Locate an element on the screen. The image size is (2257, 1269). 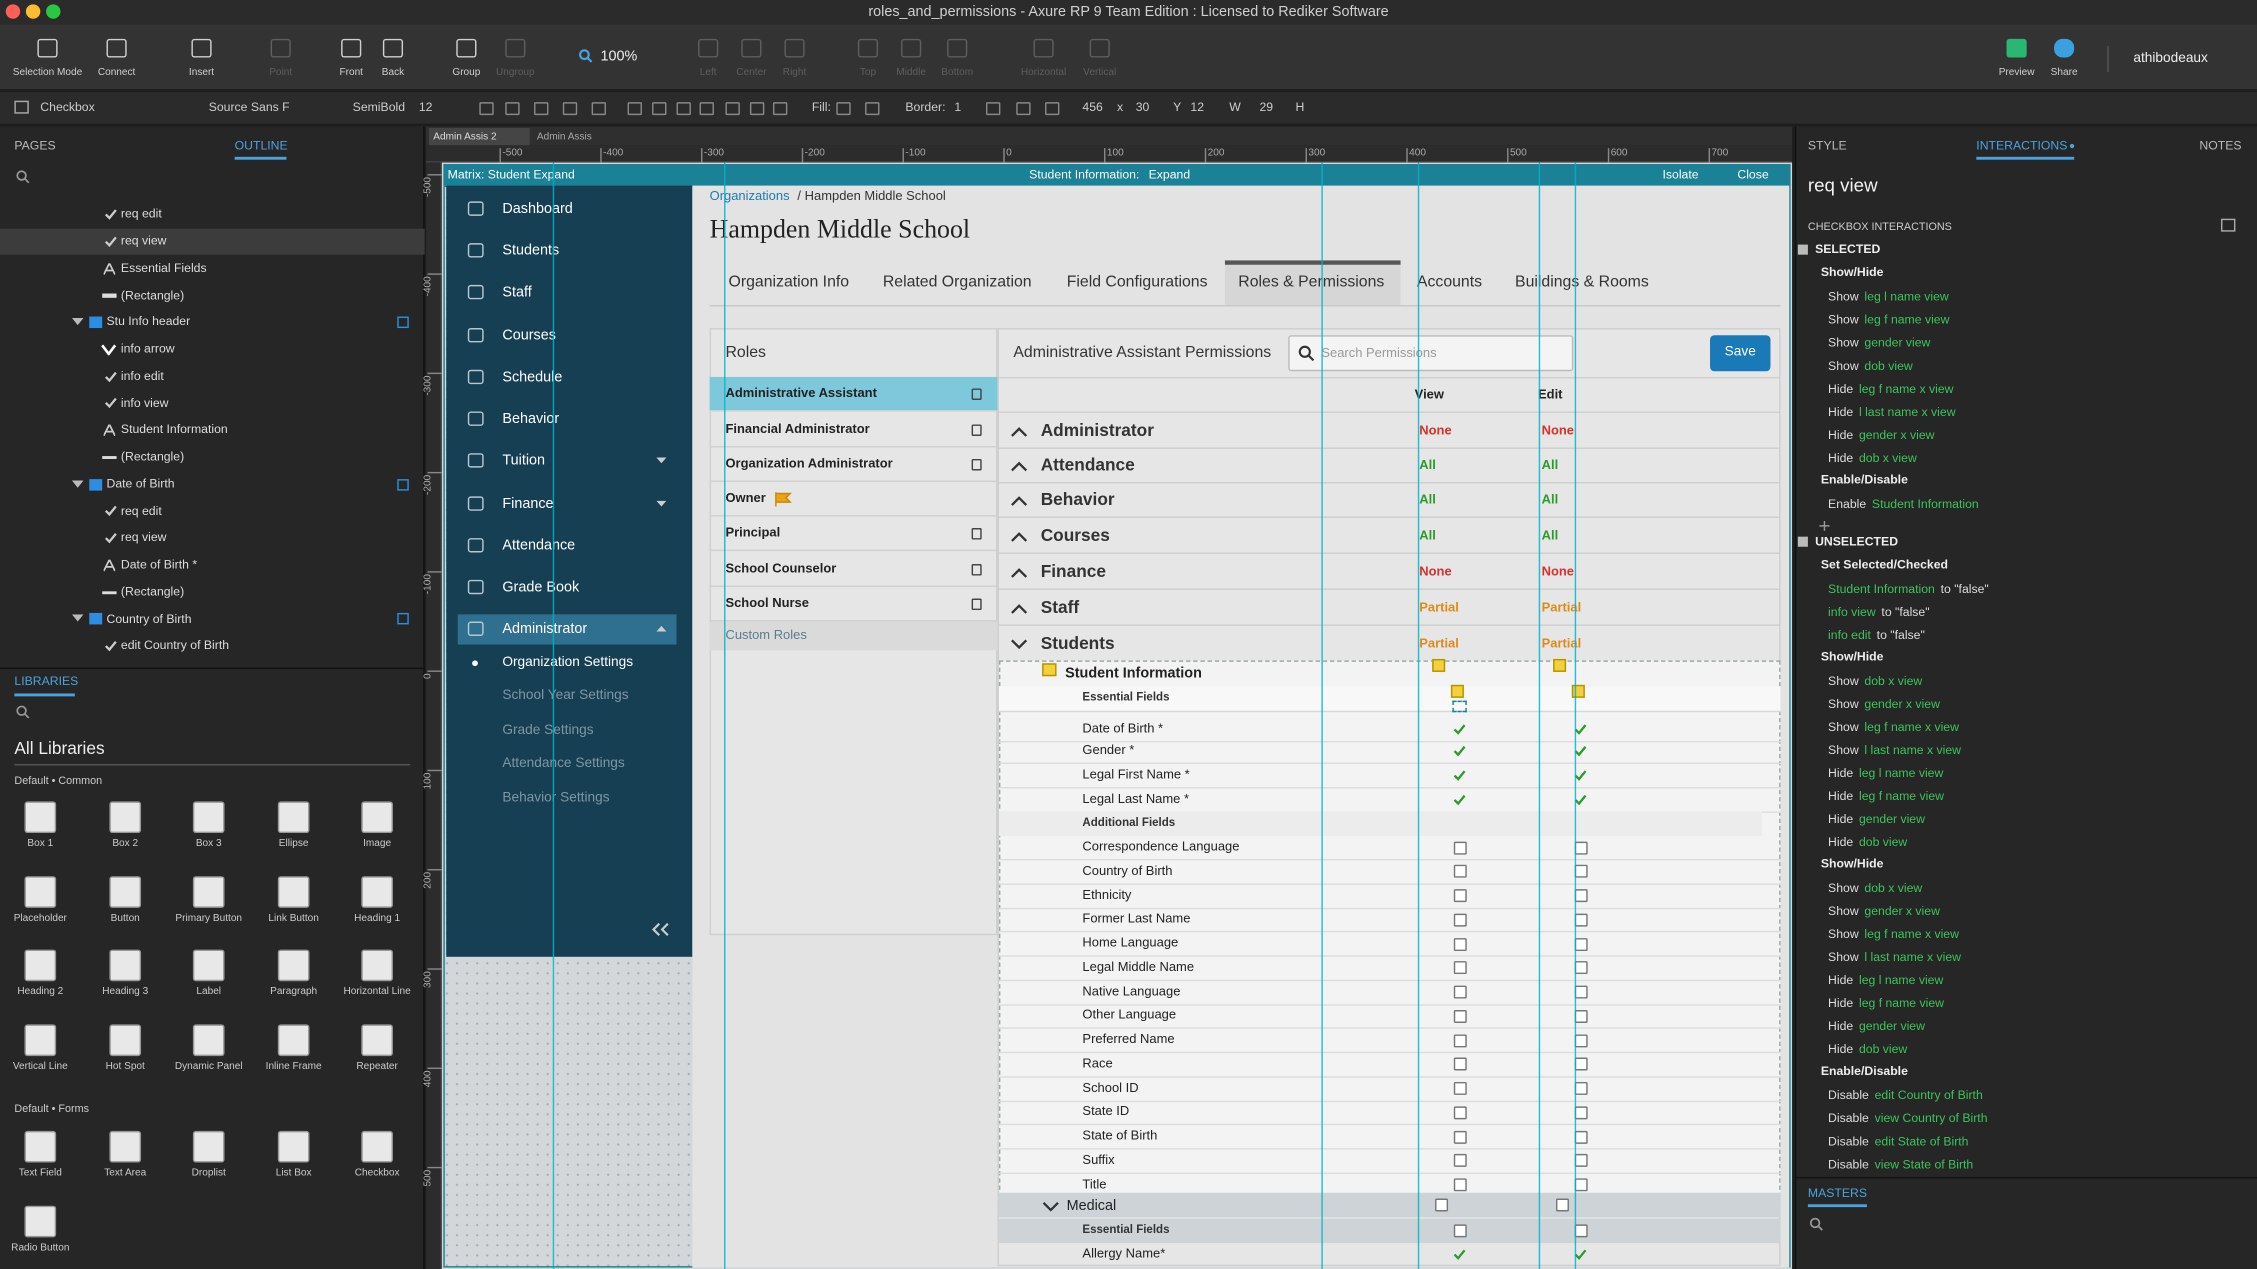
interaction-action: Show leg l name view is located at coordinates (1891, 296).